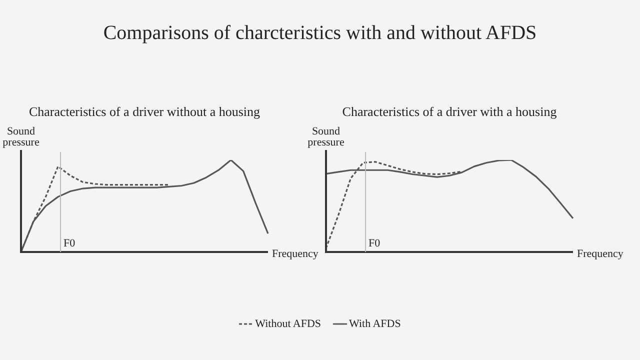 The image size is (640, 360). I want to click on chart-title: Characteristics of a driver with a housing, so click(450, 111).